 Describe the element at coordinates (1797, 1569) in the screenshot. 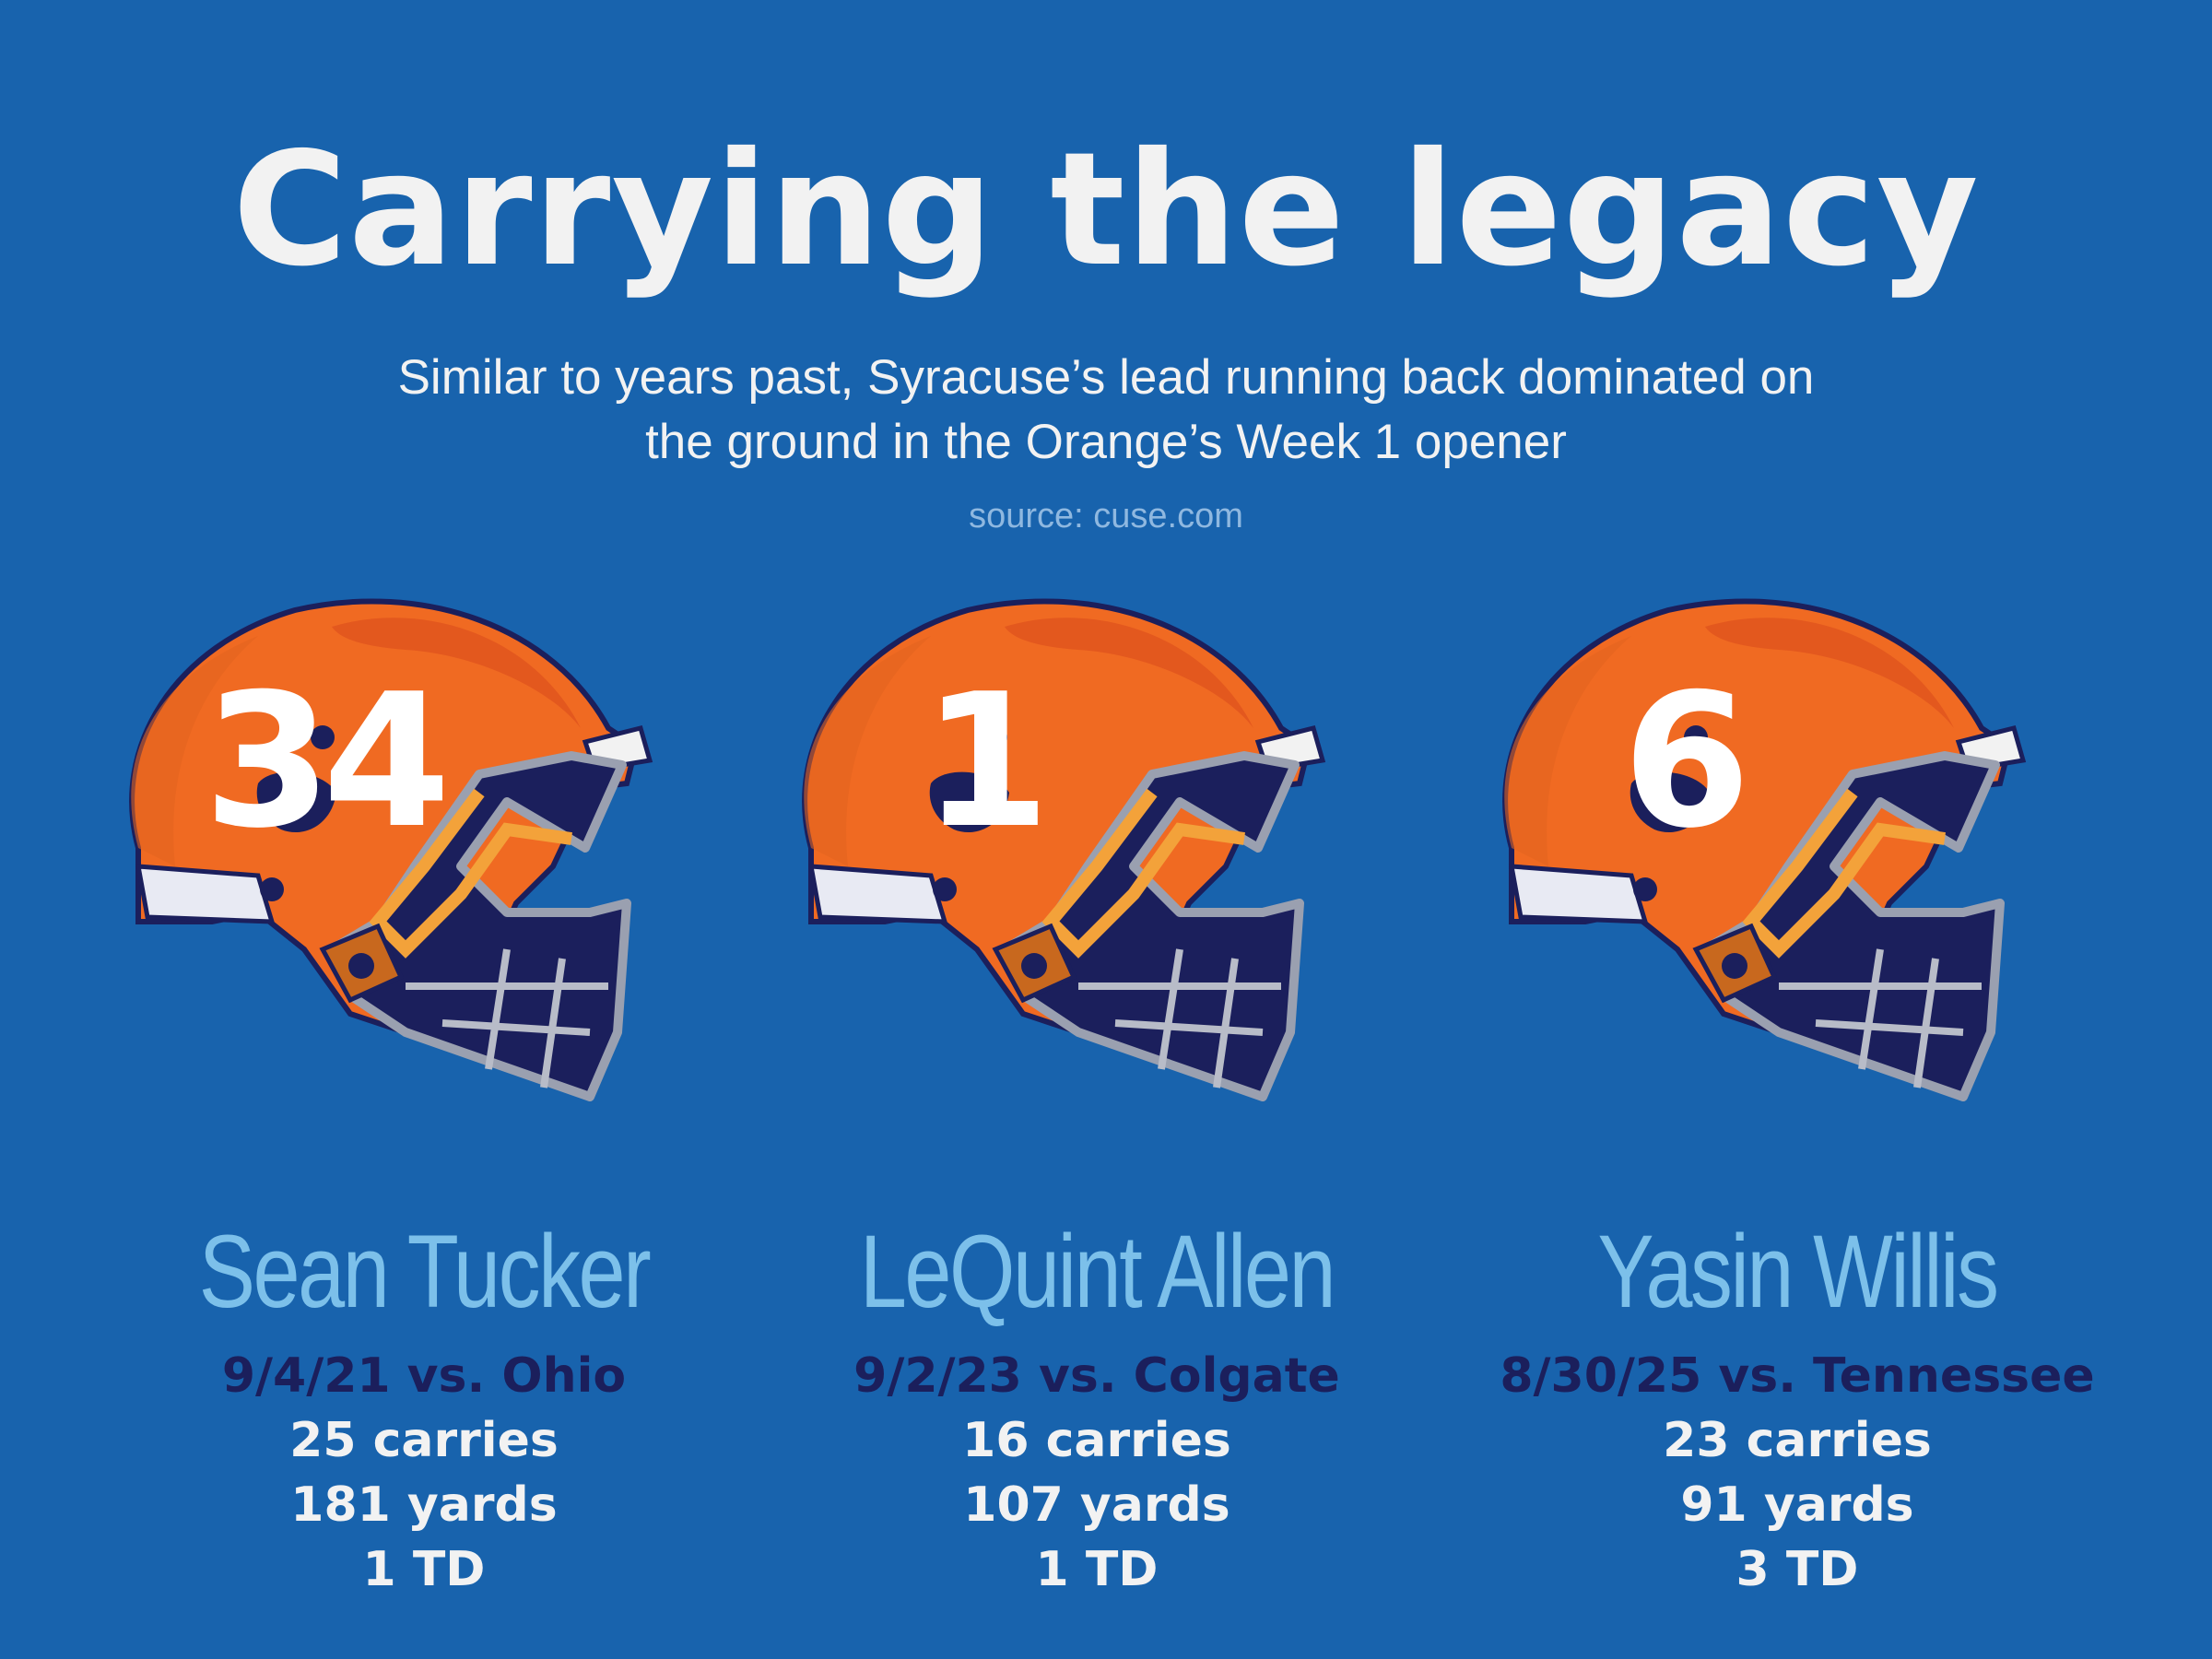

I see `td-stat: 3 TD` at that location.